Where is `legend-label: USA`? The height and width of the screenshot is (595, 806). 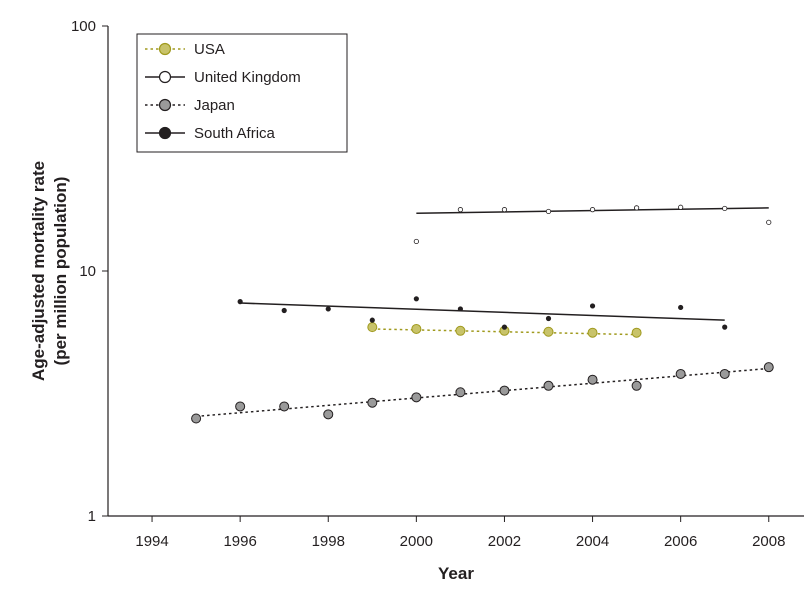 legend-label: USA is located at coordinates (209, 49).